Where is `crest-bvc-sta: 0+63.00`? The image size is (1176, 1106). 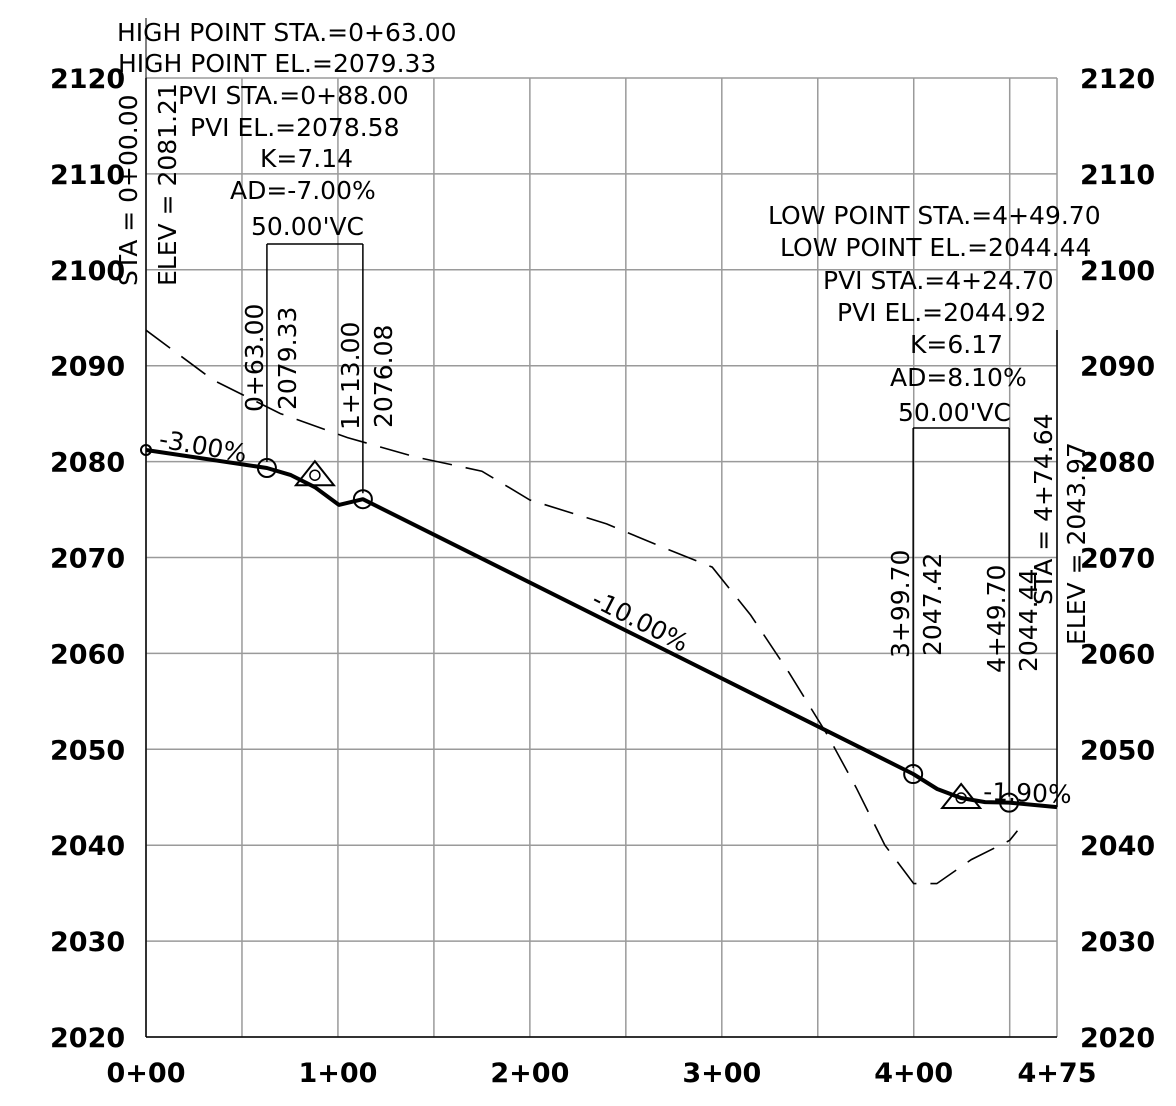
crest-bvc-sta: 0+63.00 is located at coordinates (254, 358).